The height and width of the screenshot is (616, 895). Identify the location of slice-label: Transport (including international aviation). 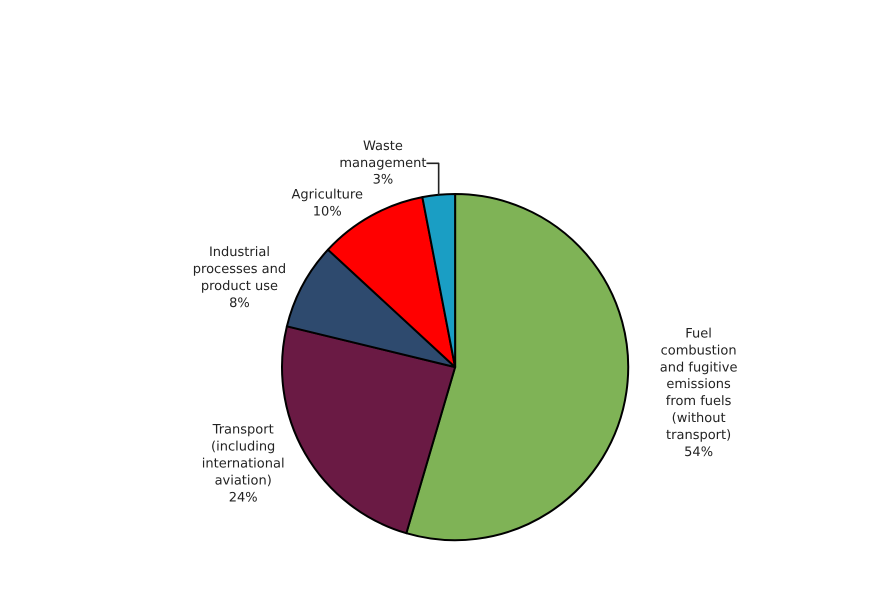
(243, 455).